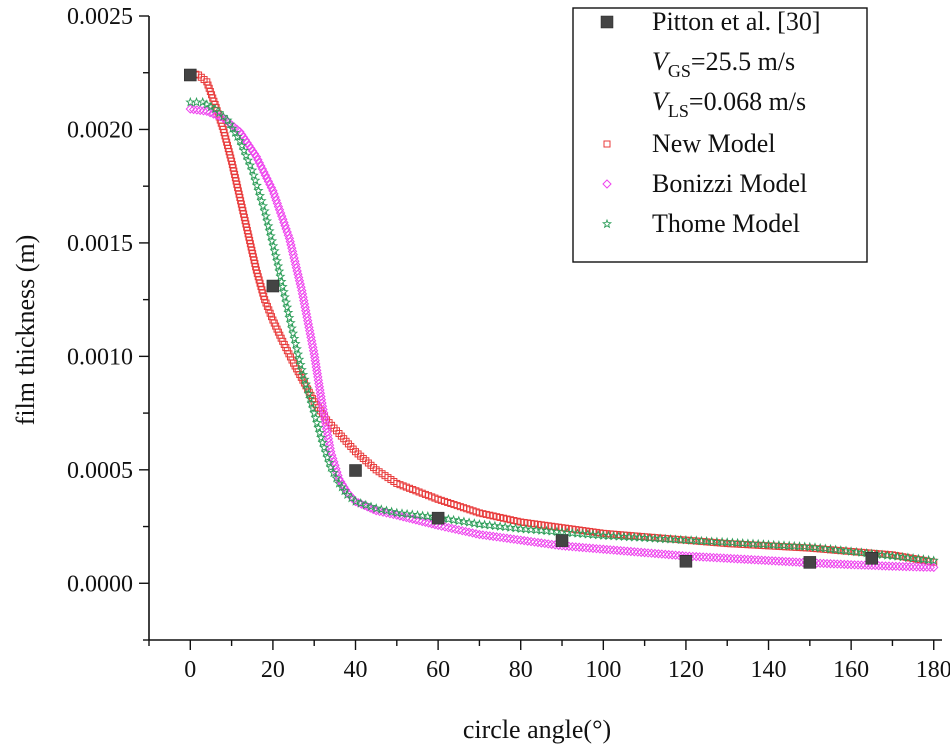  What do you see at coordinates (100, 471) in the screenshot?
I see `y-tick-label: 0.0005` at bounding box center [100, 471].